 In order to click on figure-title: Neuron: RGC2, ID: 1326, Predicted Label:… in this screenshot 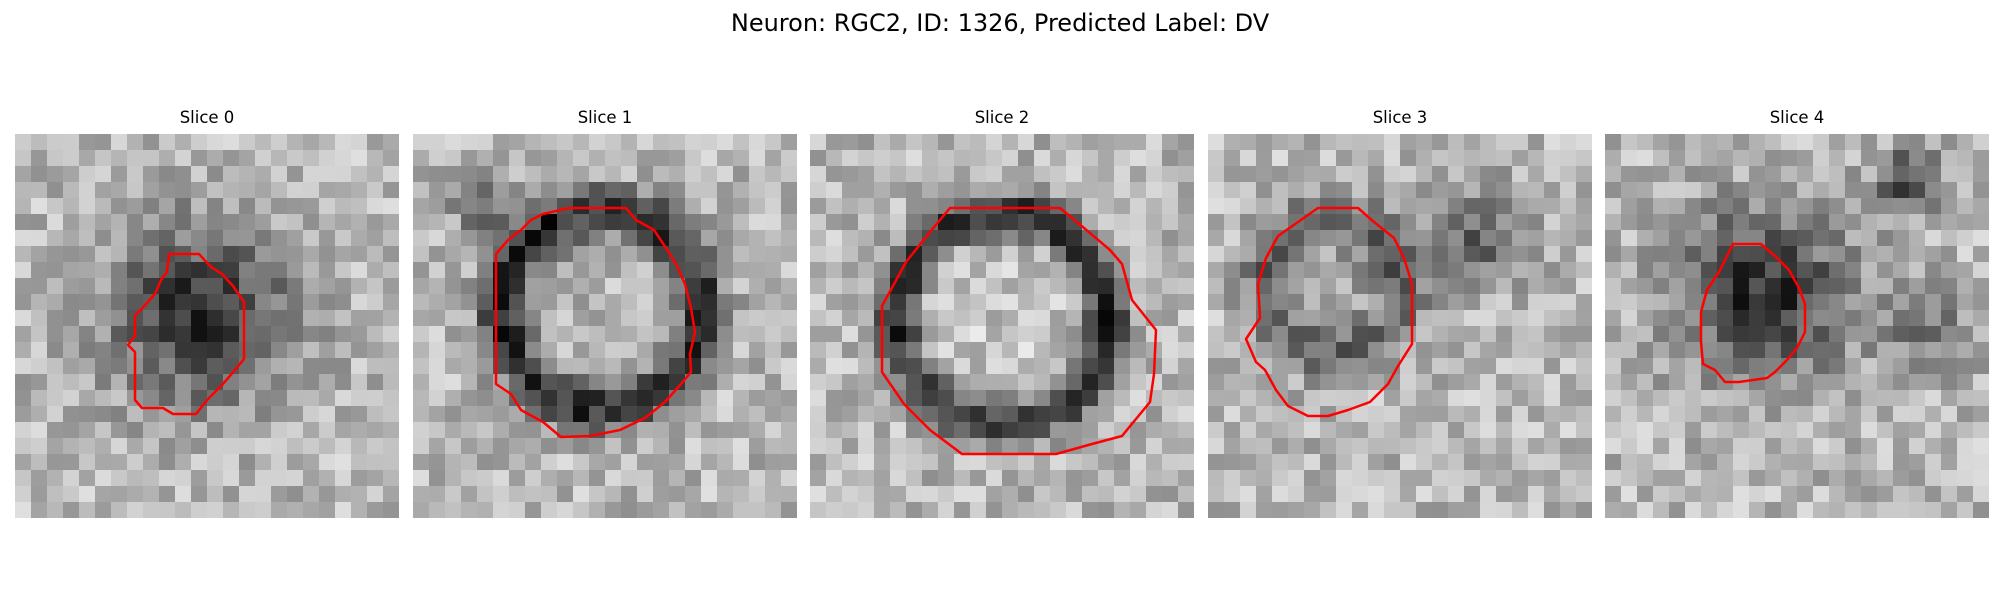, I will do `click(1000, 23)`.